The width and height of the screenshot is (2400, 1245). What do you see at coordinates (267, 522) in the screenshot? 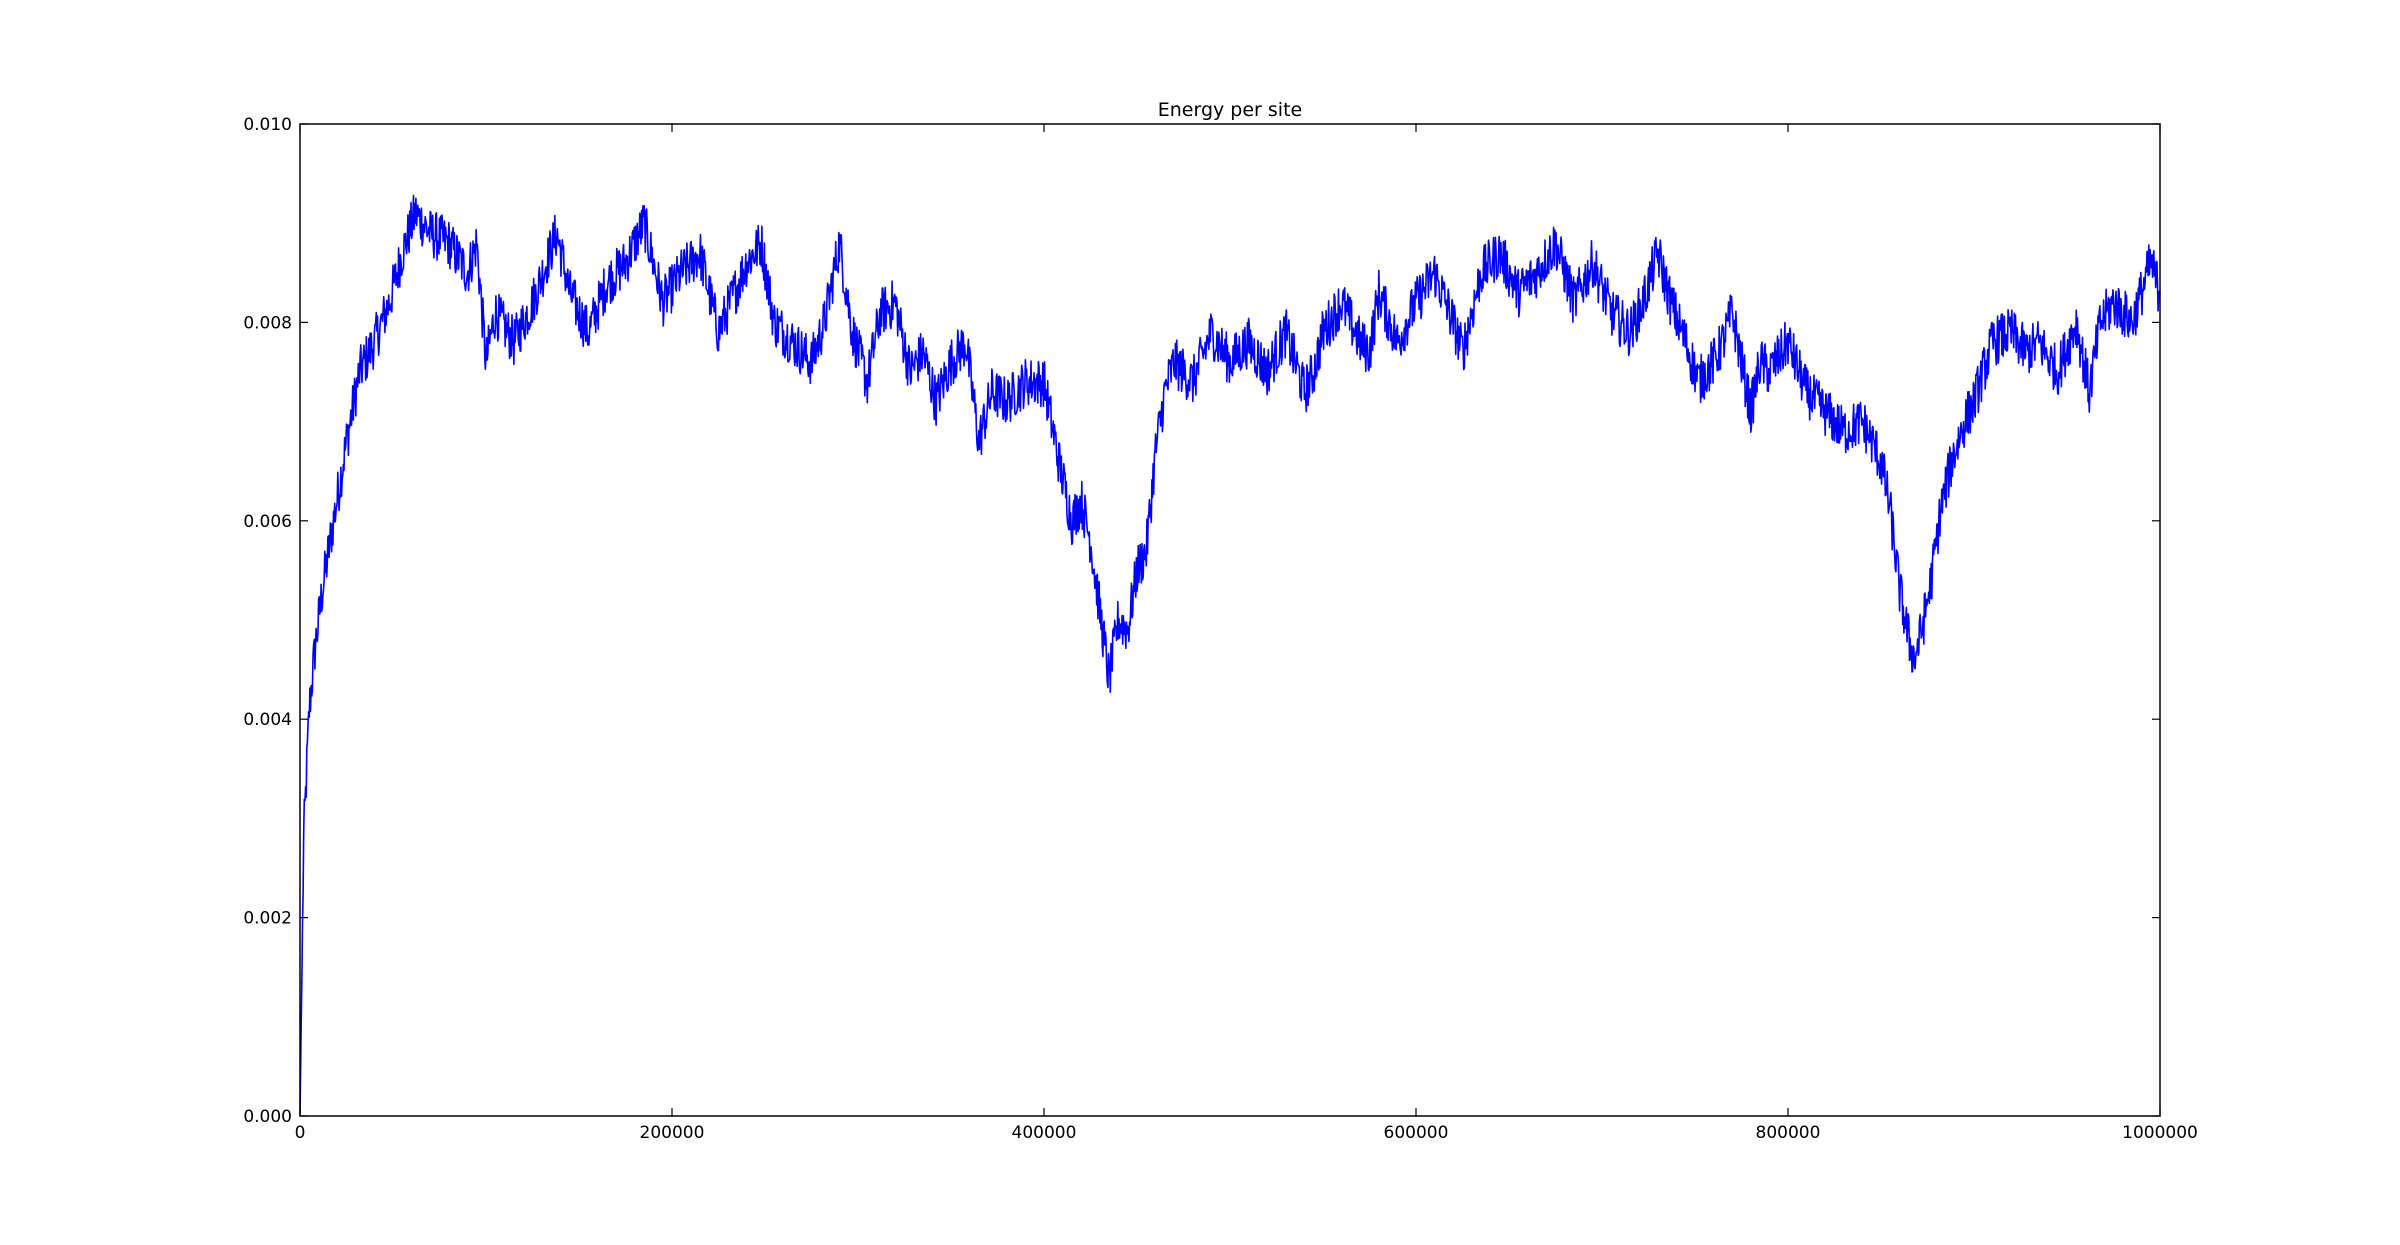
I see `y-tick-label: 0.006` at bounding box center [267, 522].